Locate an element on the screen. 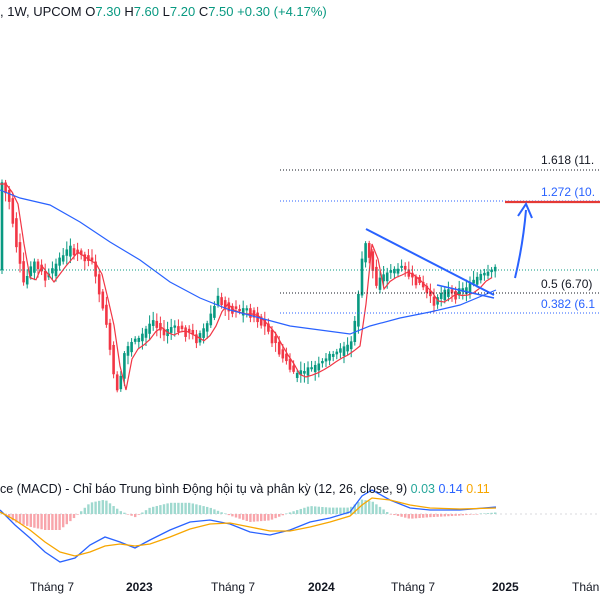 The width and height of the screenshot is (600, 600). high-value: 7.60 is located at coordinates (146, 11).